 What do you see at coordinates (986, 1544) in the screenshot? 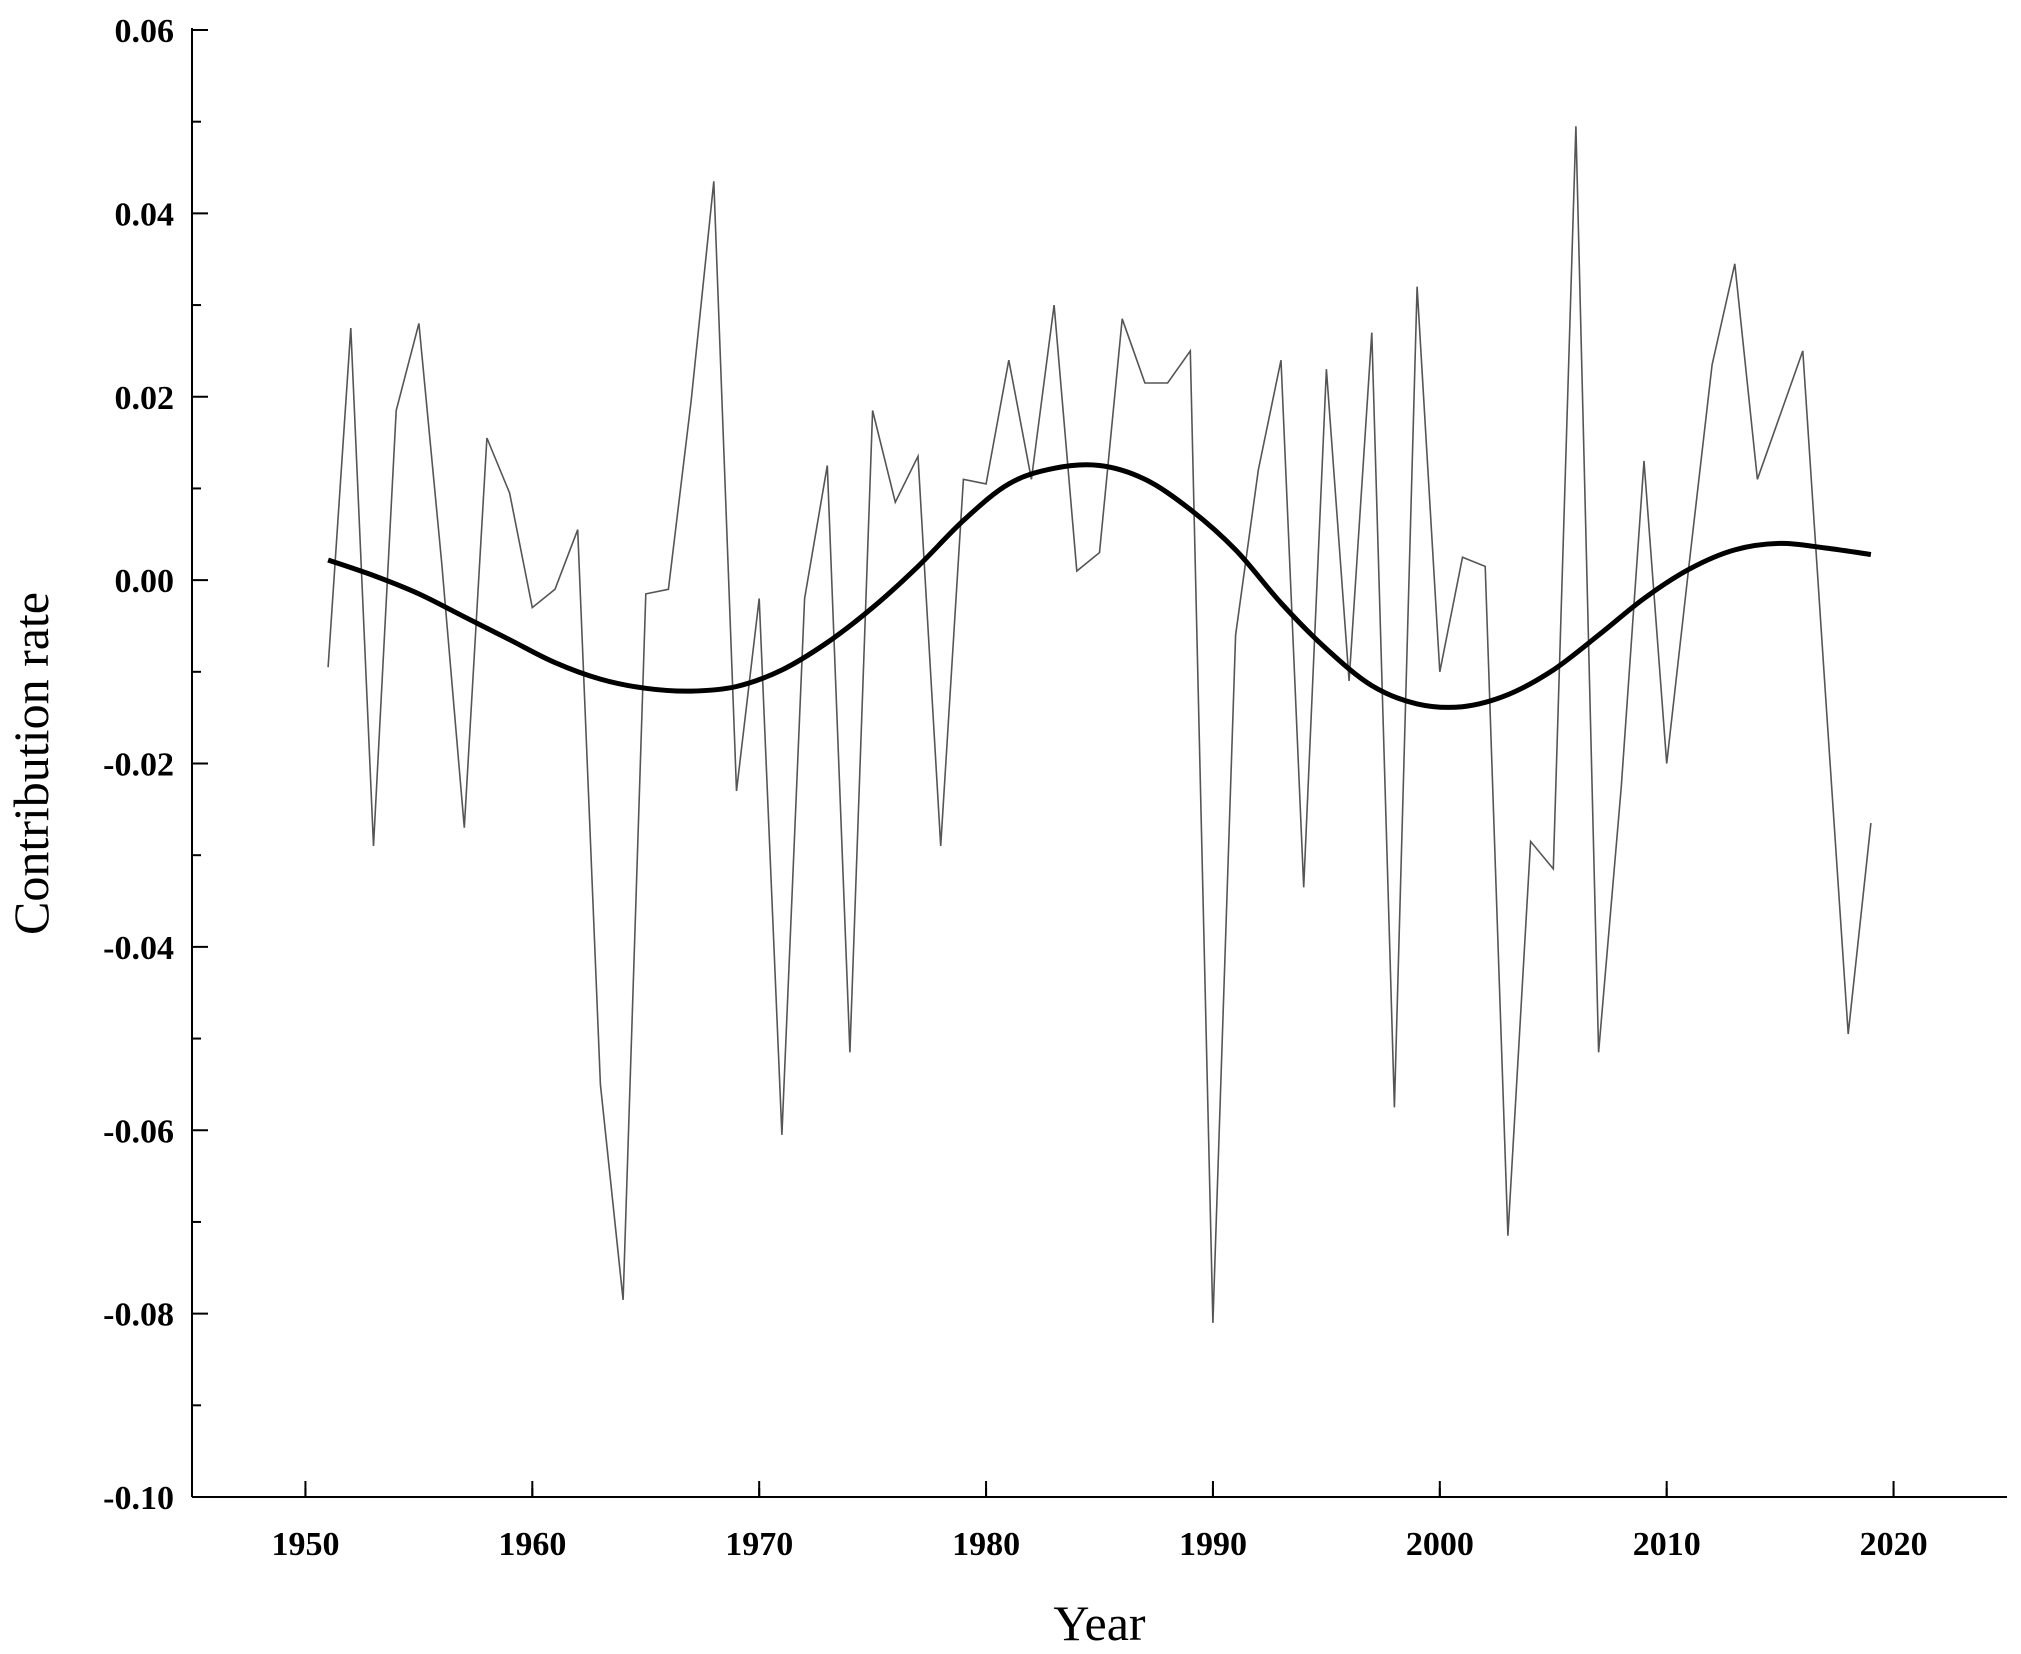
I see `x-tick-label: 1980` at bounding box center [986, 1544].